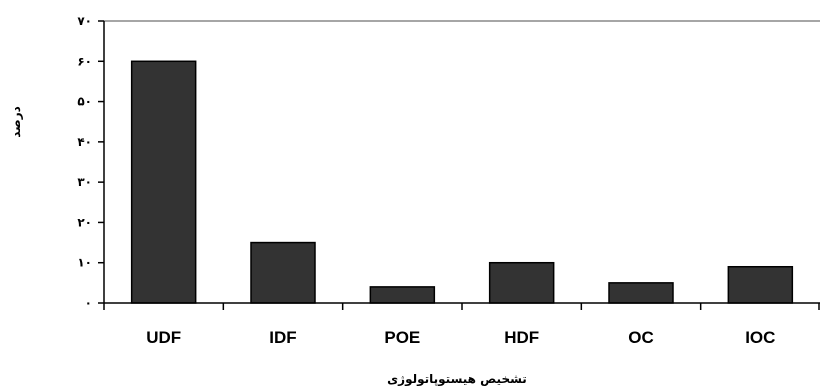  I want to click on y-tick-label: ۱۰, so click(84, 263).